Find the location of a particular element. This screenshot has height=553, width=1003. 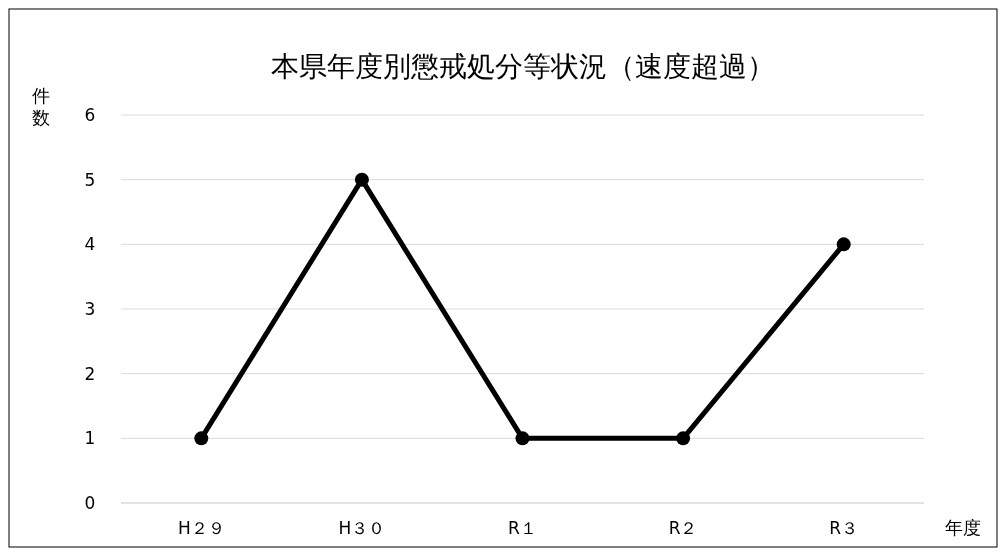

y-tick-label: 0 is located at coordinates (90, 503).